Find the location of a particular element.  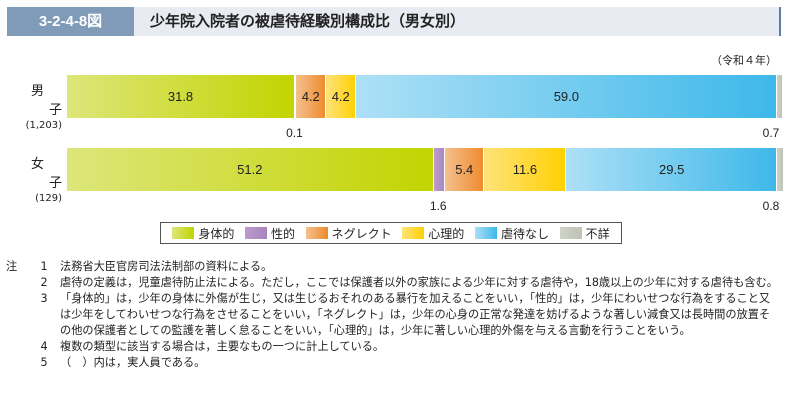

header: 3-2-4-8図 少年院入院者の被虐待経験別構成比（男女別） is located at coordinates (394, 21).